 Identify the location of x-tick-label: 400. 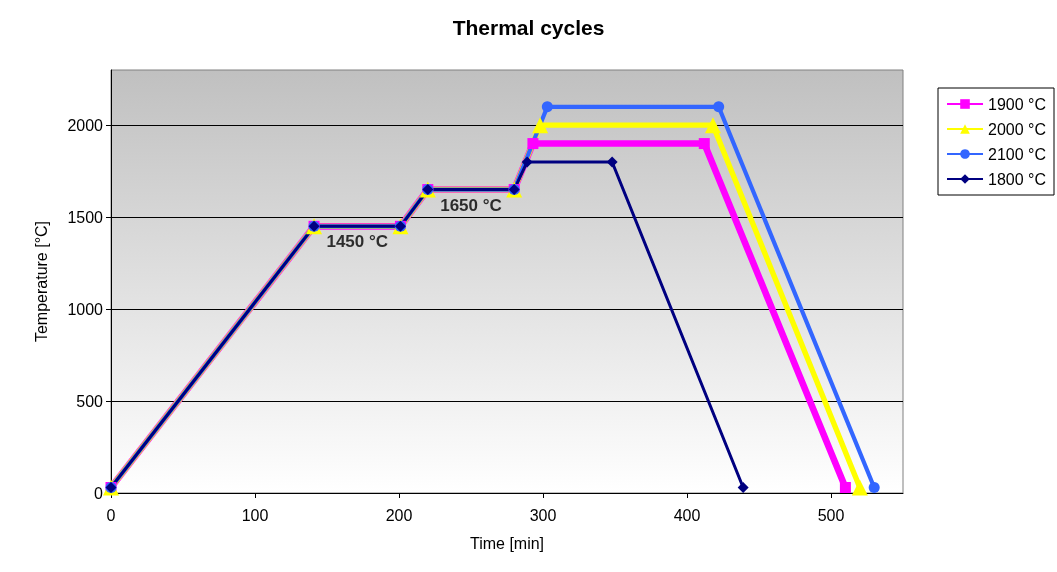
(687, 515).